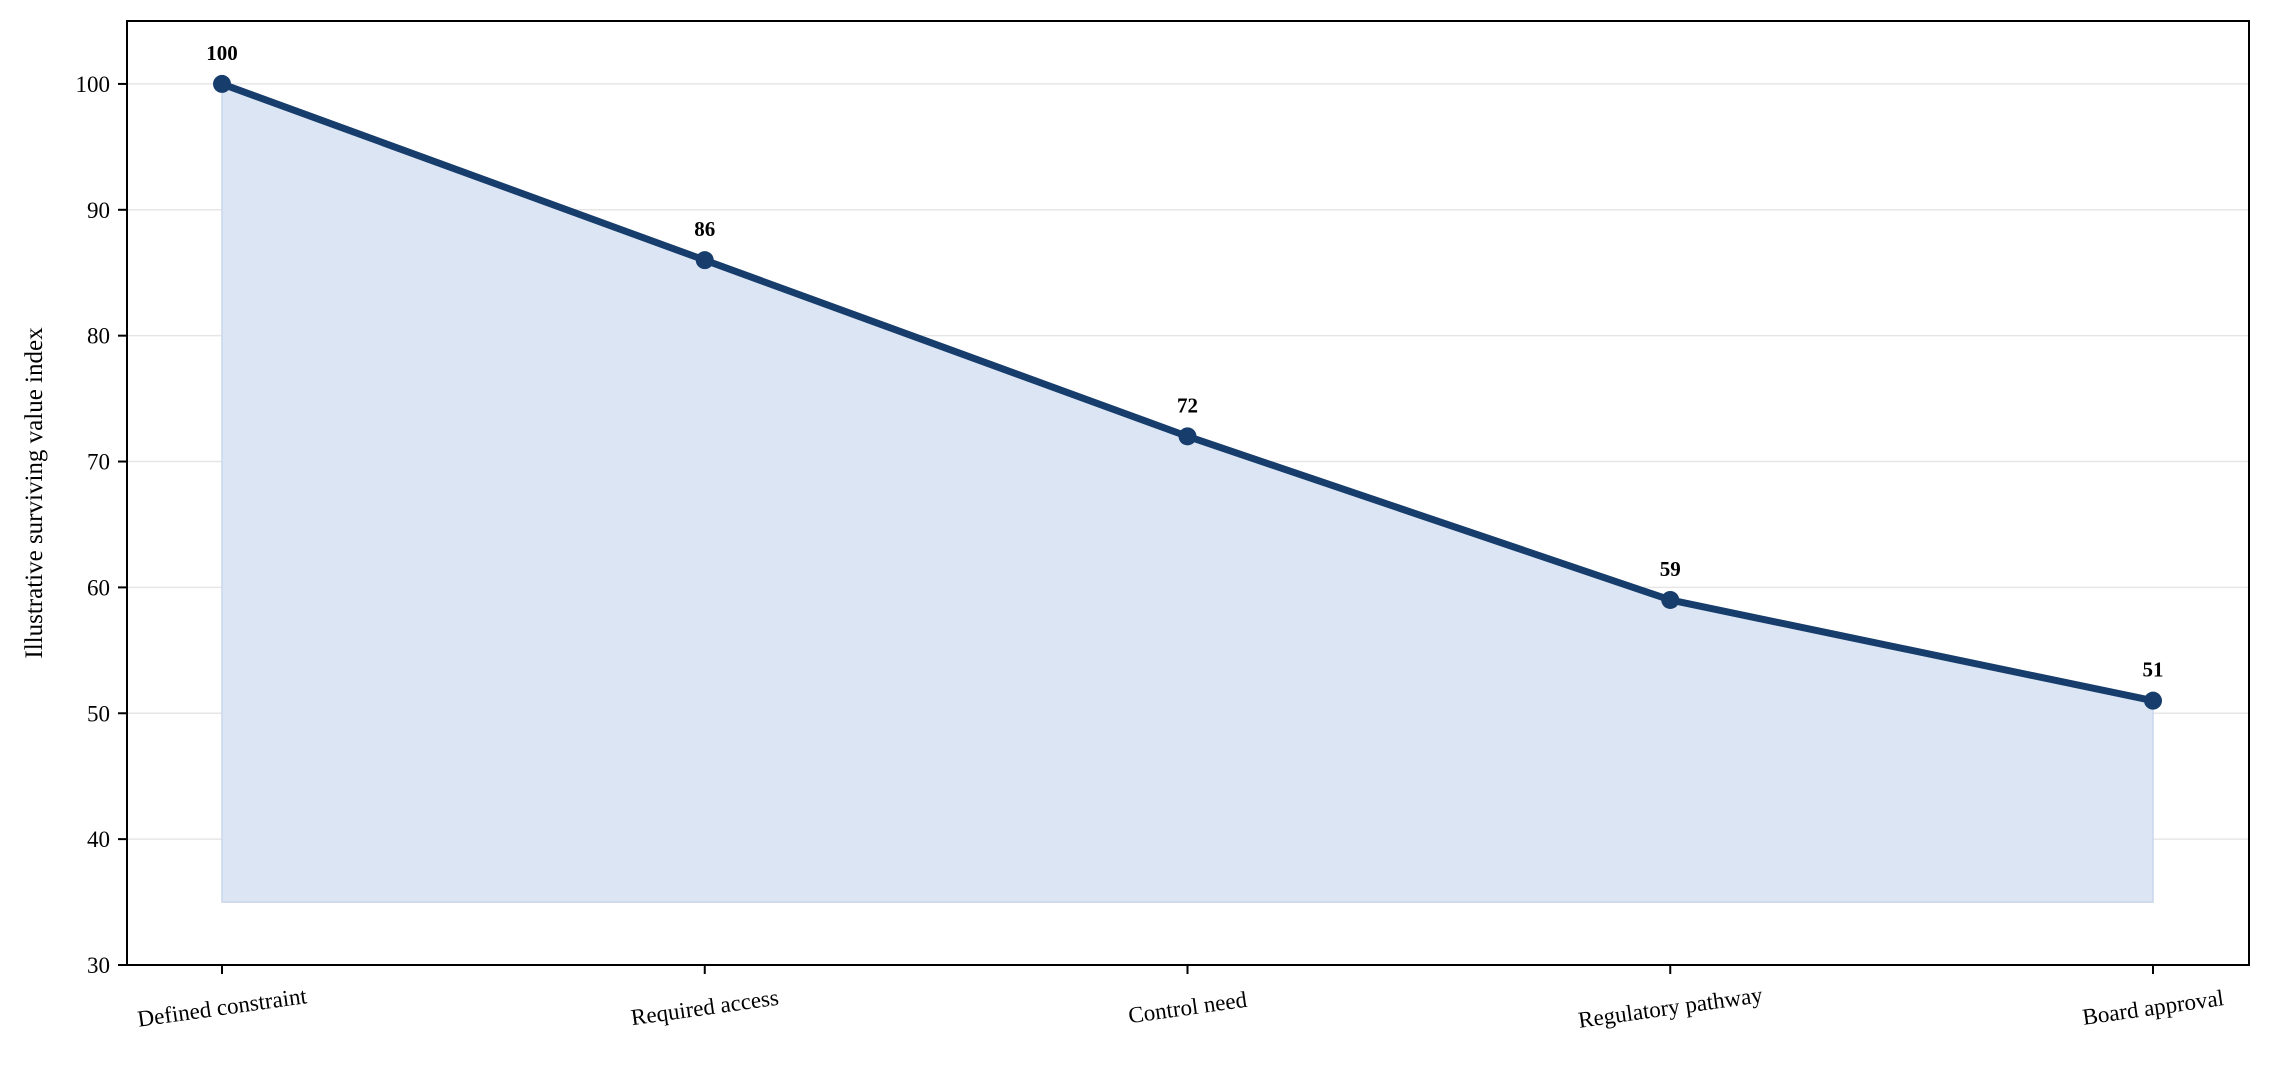 Image resolution: width=2272 pixels, height=1079 pixels. I want to click on y-tick-label: 90, so click(98, 210).